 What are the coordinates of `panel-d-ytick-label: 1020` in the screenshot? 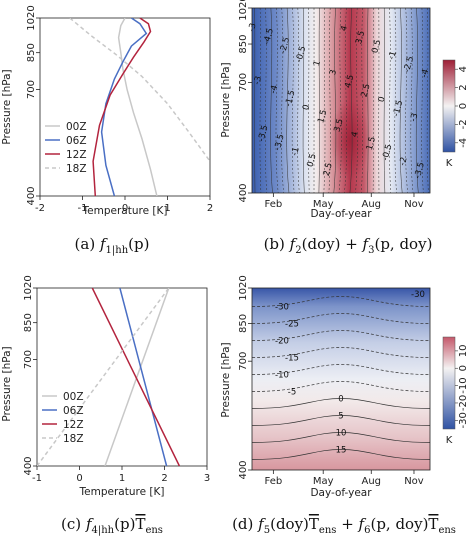 It's located at (243, 287).